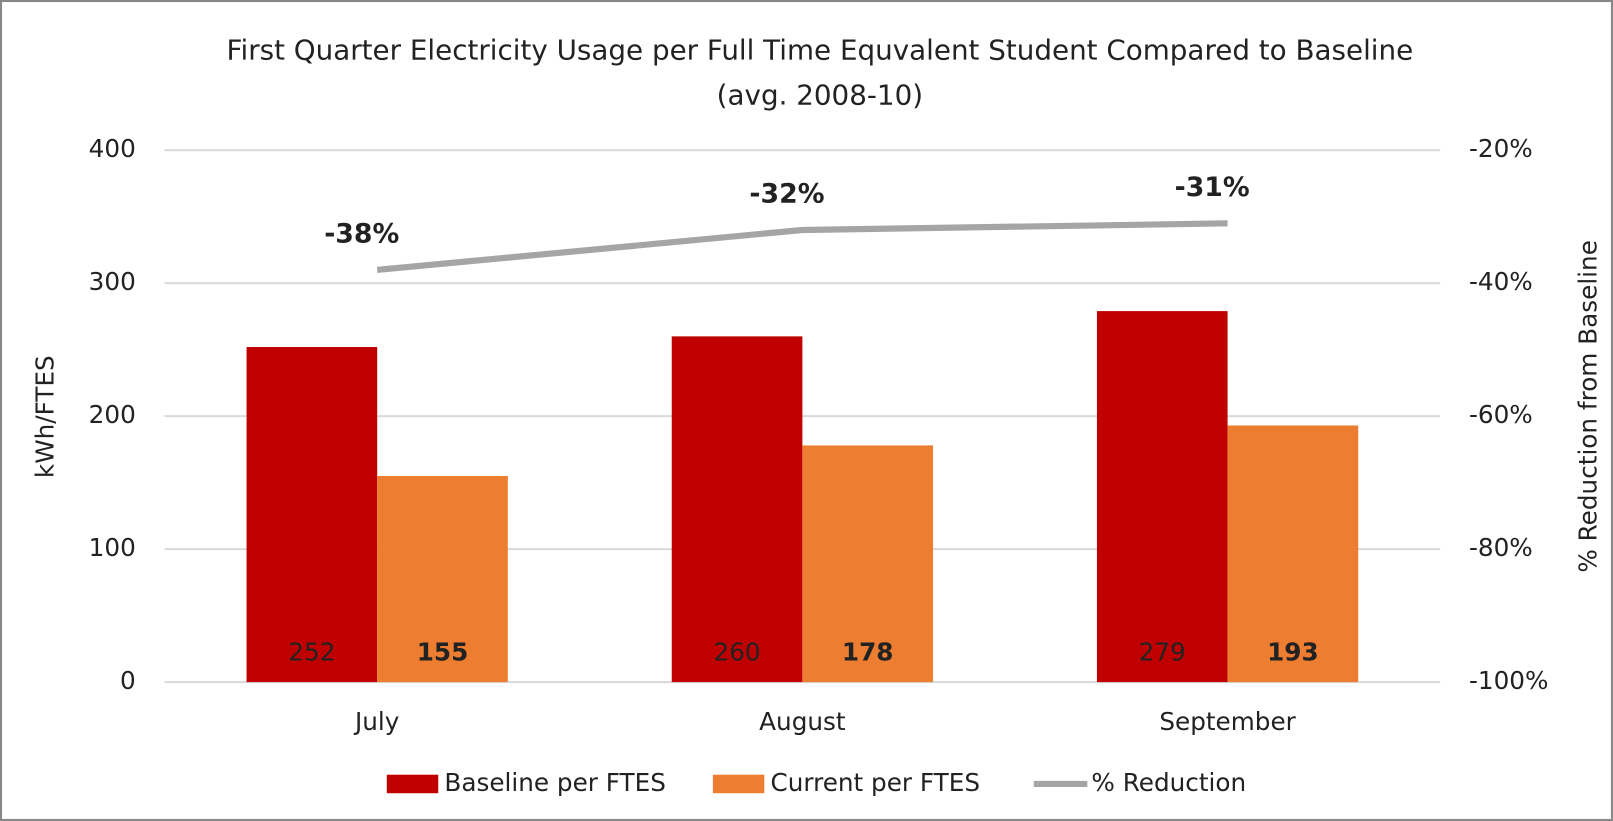 This screenshot has height=821, width=1613. Describe the element at coordinates (1168, 782) in the screenshot. I see `legend-label: % Reduction` at that location.